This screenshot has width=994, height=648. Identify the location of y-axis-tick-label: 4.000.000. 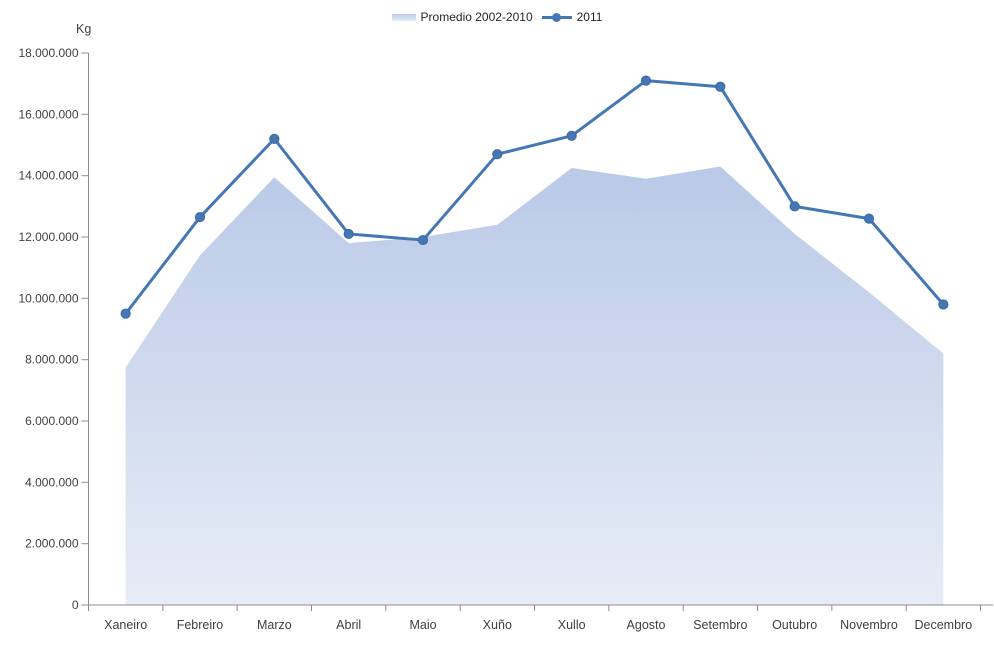
(52, 482).